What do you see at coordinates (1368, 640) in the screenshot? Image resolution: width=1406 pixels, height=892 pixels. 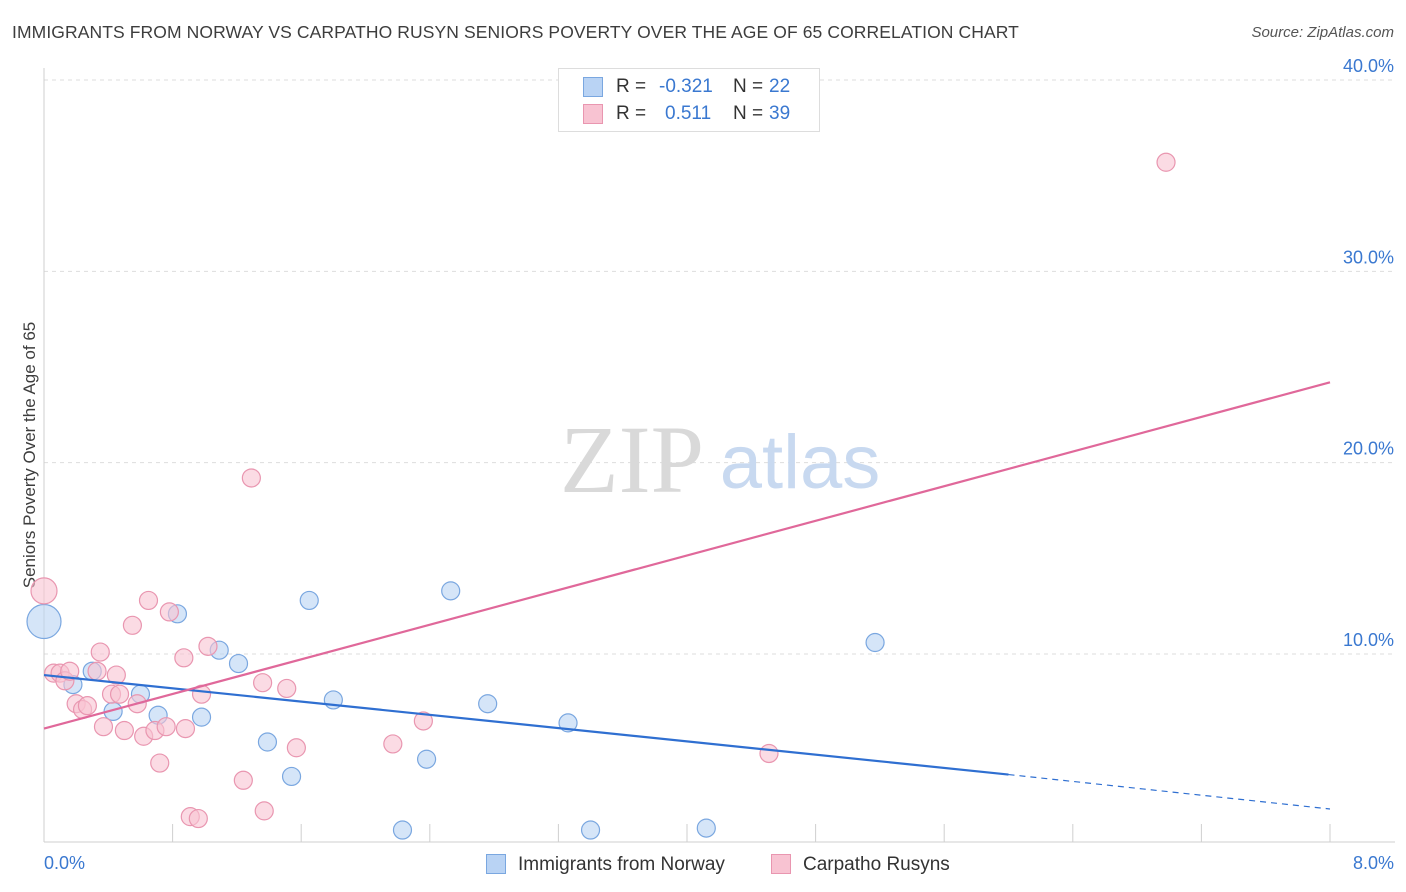 I see `y-tick-label: 10.0%` at bounding box center [1368, 640].